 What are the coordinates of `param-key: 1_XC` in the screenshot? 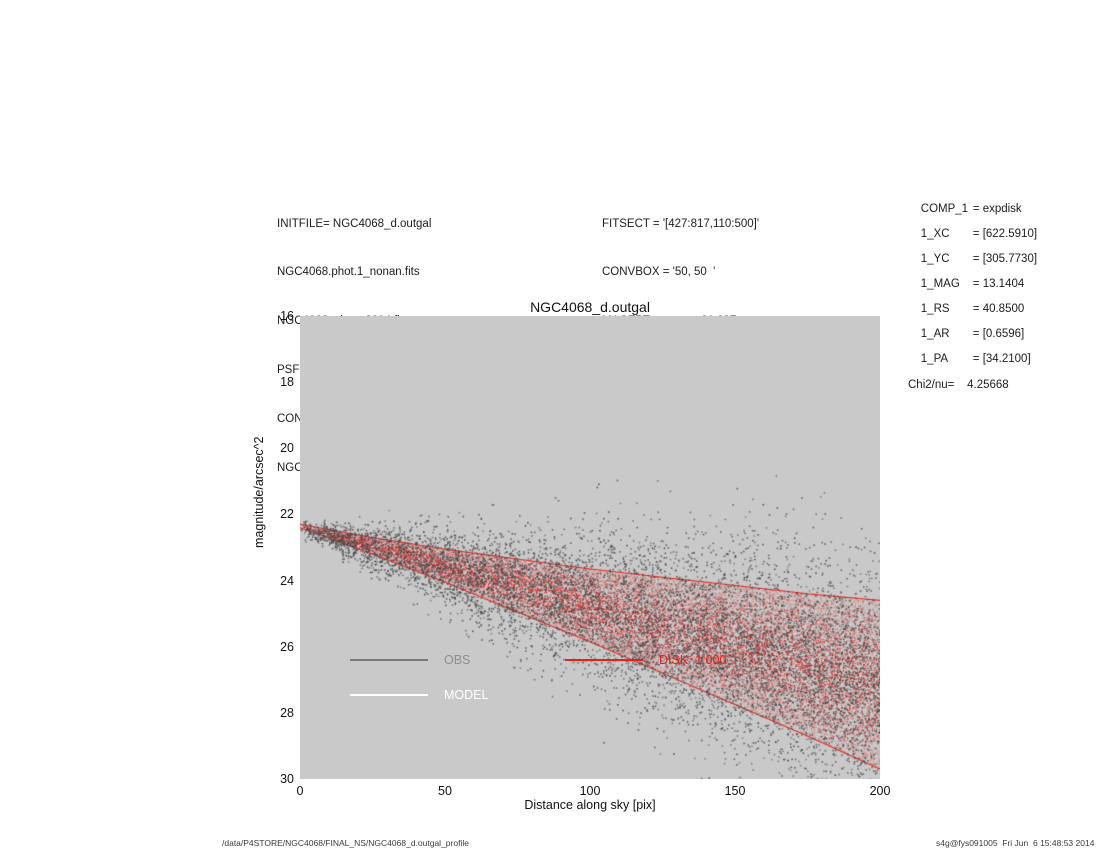 It's located at (935, 234).